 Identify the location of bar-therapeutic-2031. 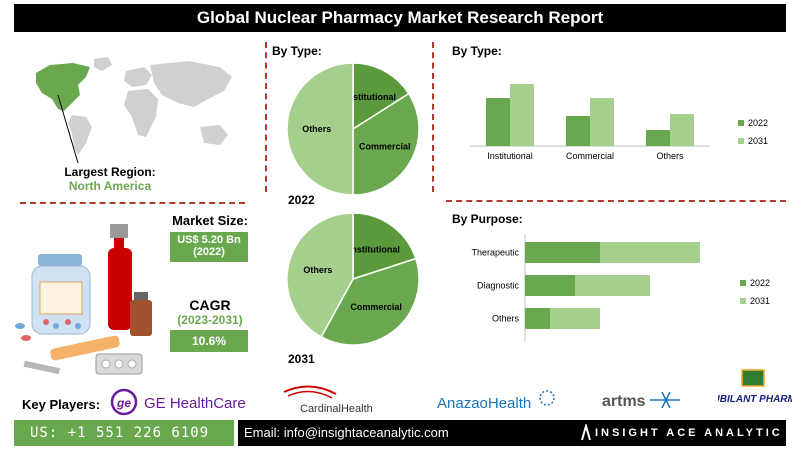
(650, 252).